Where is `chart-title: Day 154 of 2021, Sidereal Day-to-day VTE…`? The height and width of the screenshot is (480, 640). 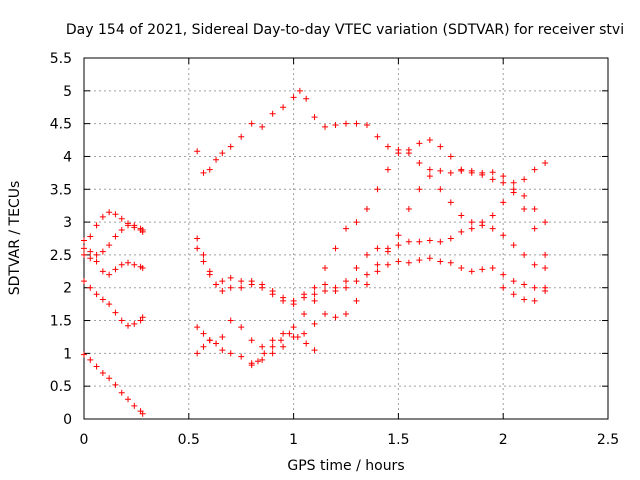 chart-title: Day 154 of 2021, Sidereal Day-to-day VTE… is located at coordinates (345, 30).